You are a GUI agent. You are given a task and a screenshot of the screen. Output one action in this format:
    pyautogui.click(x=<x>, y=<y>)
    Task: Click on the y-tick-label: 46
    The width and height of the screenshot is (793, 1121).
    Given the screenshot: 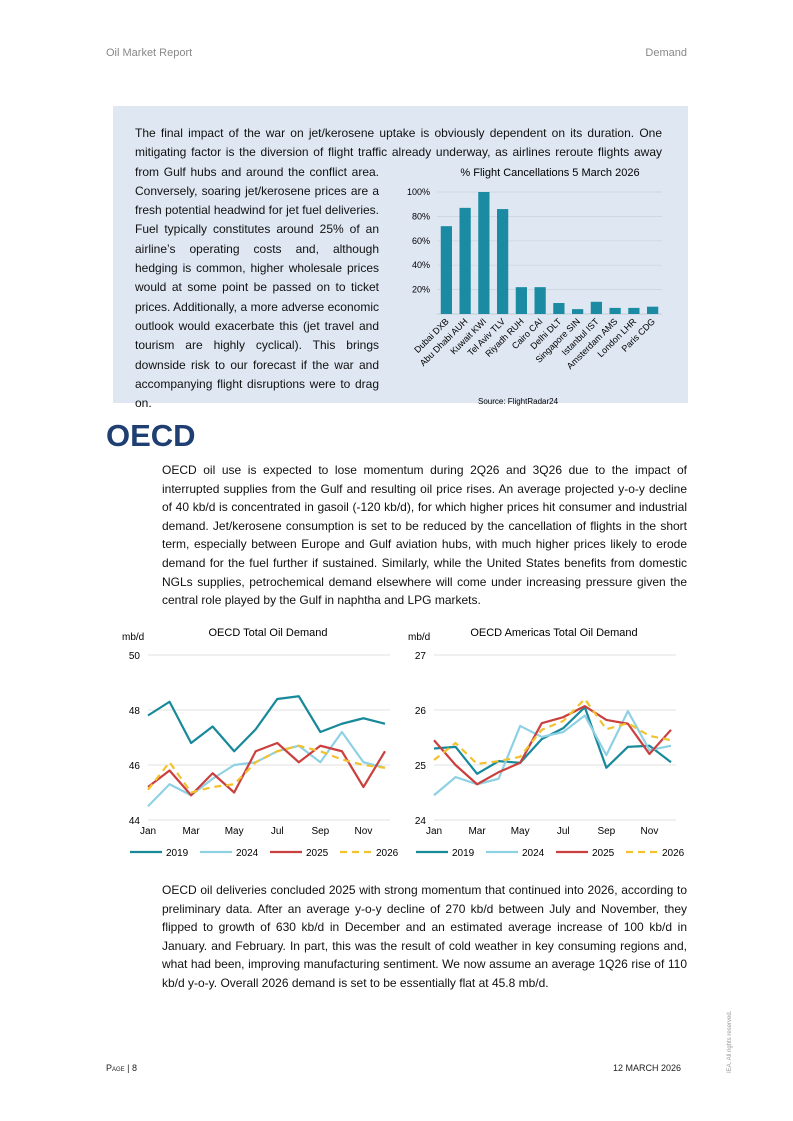 What is the action you would take?
    pyautogui.click(x=135, y=766)
    